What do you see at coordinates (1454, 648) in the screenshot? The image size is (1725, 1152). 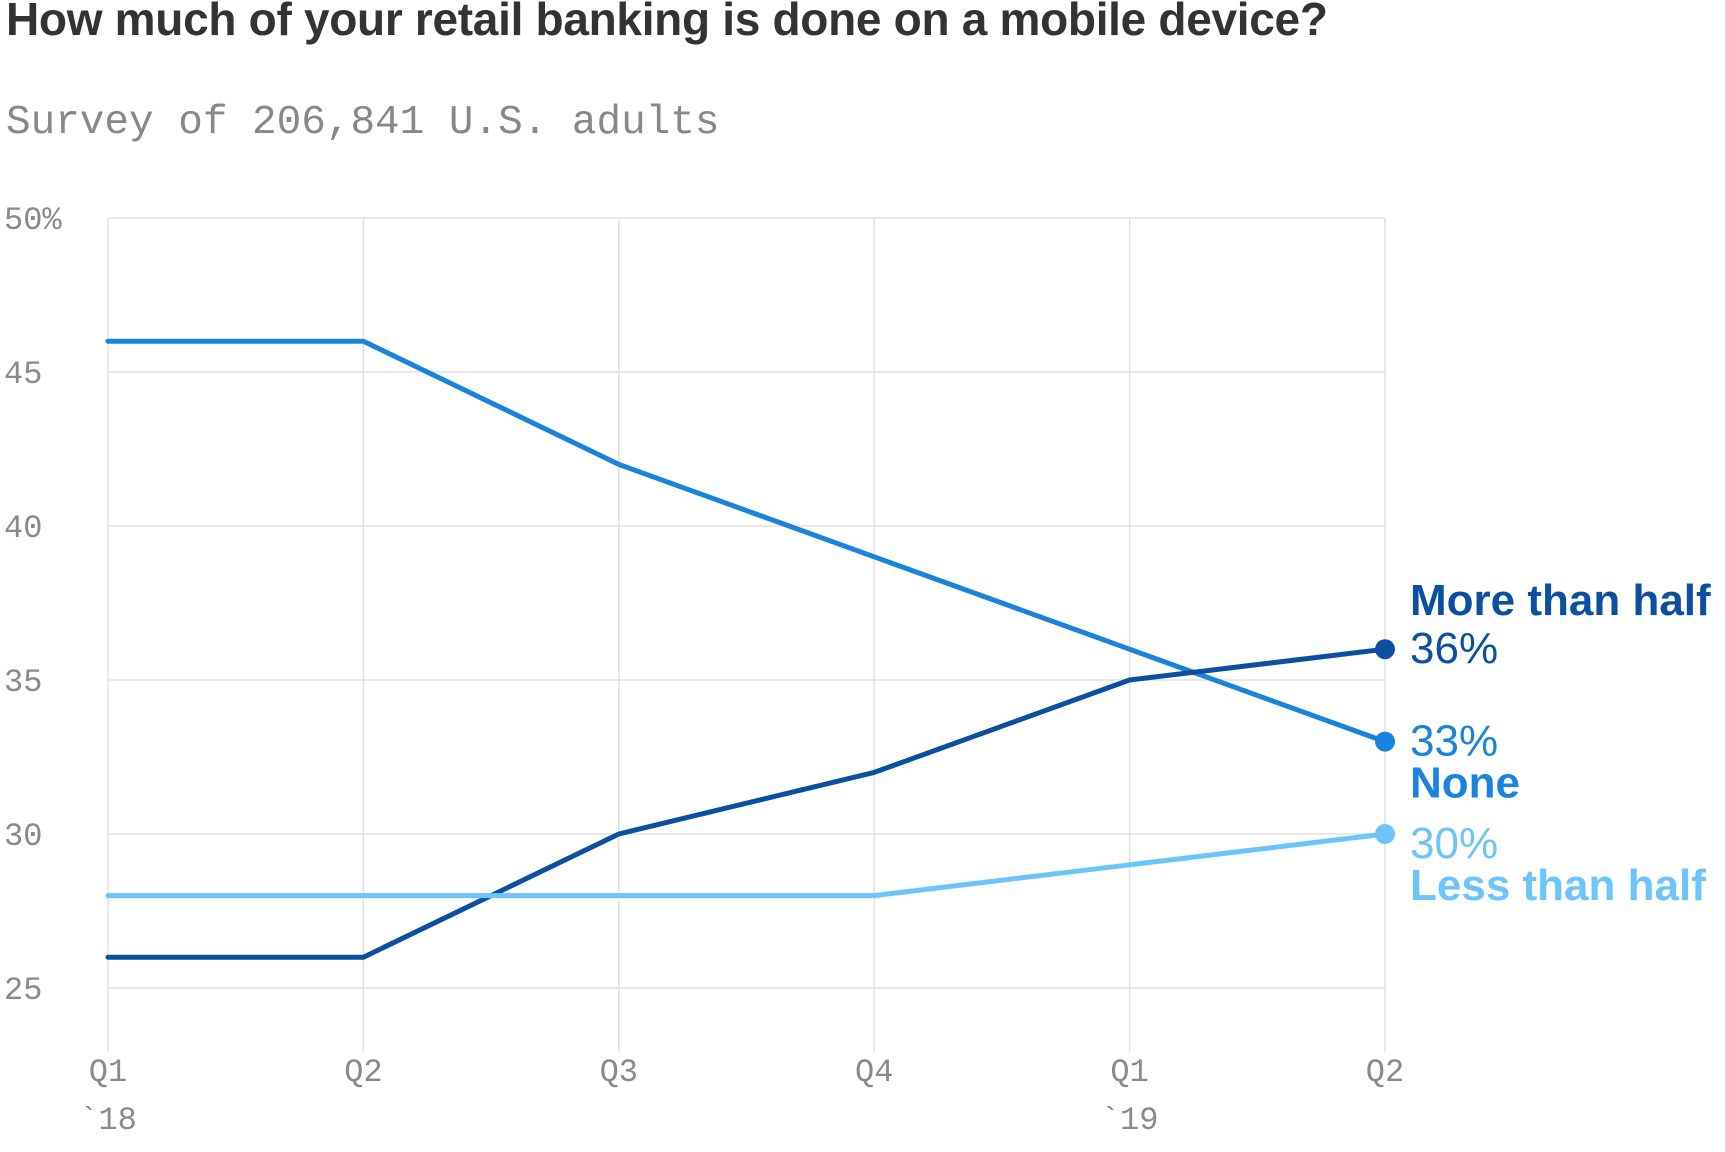 I see `end-value-label-more-than-half: 36%` at bounding box center [1454, 648].